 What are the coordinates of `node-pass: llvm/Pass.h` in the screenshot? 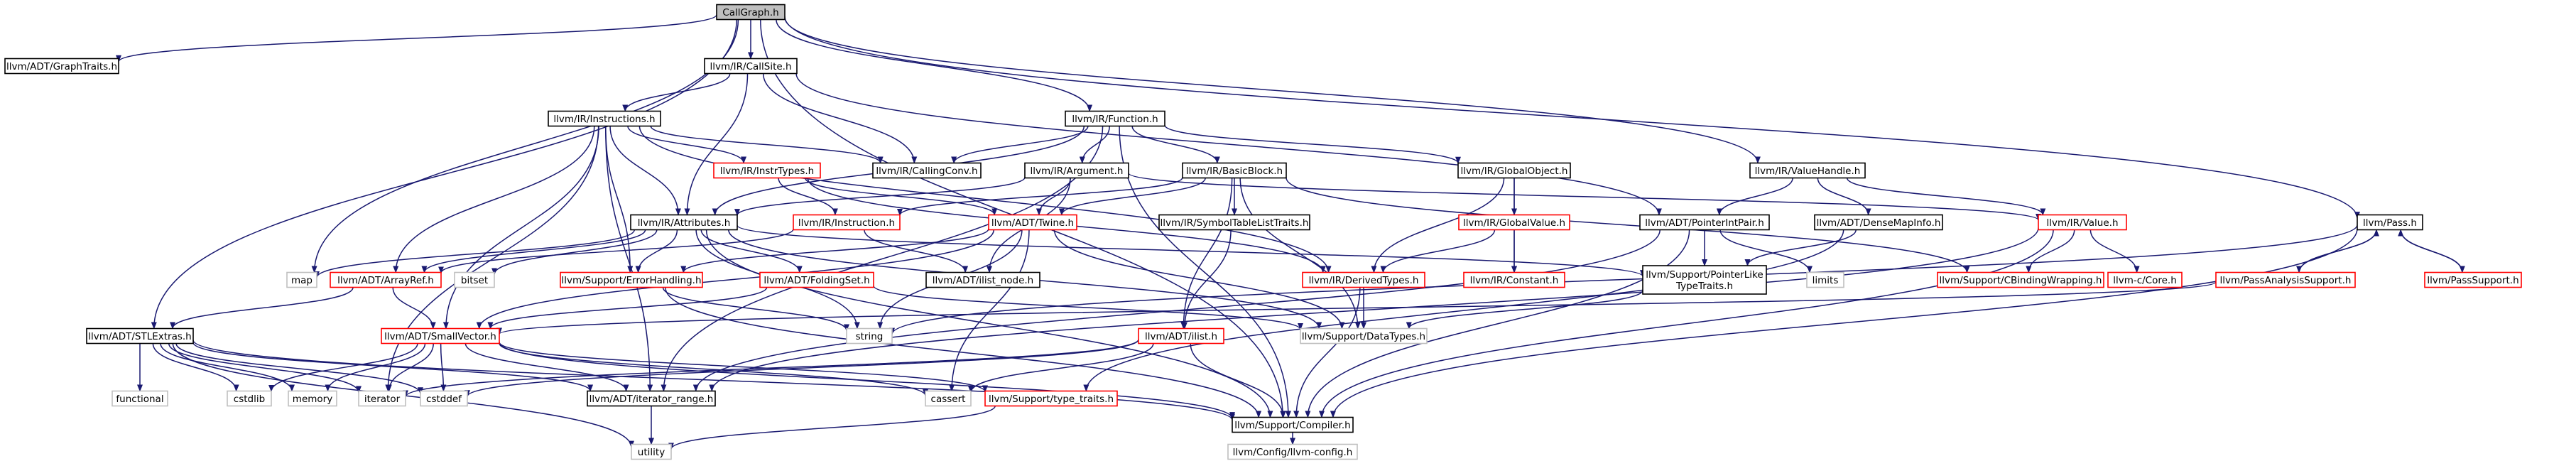 It's located at (2390, 222).